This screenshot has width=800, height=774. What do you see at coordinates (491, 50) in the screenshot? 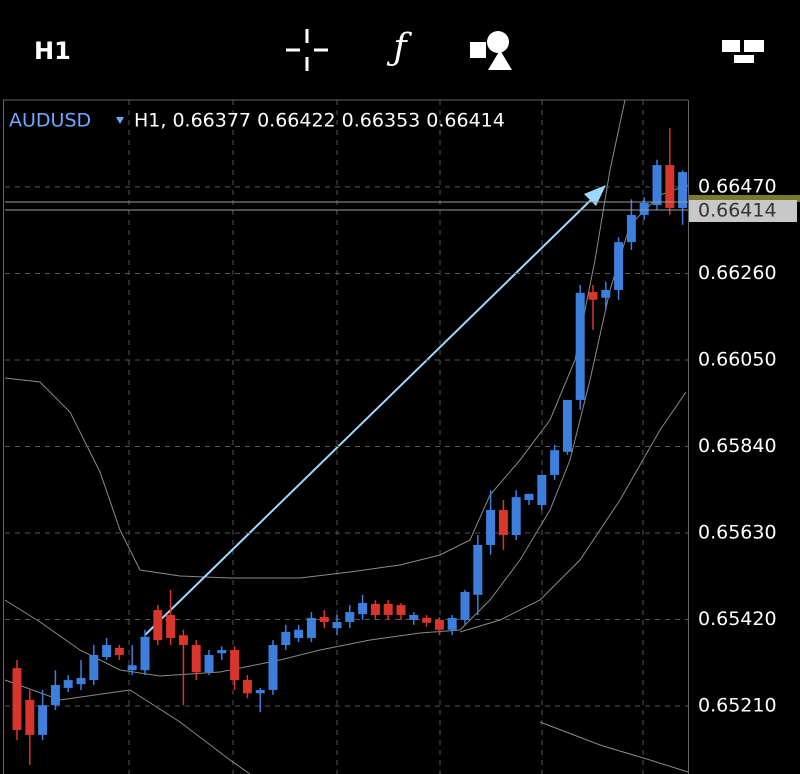
I see `objects-button` at bounding box center [491, 50].